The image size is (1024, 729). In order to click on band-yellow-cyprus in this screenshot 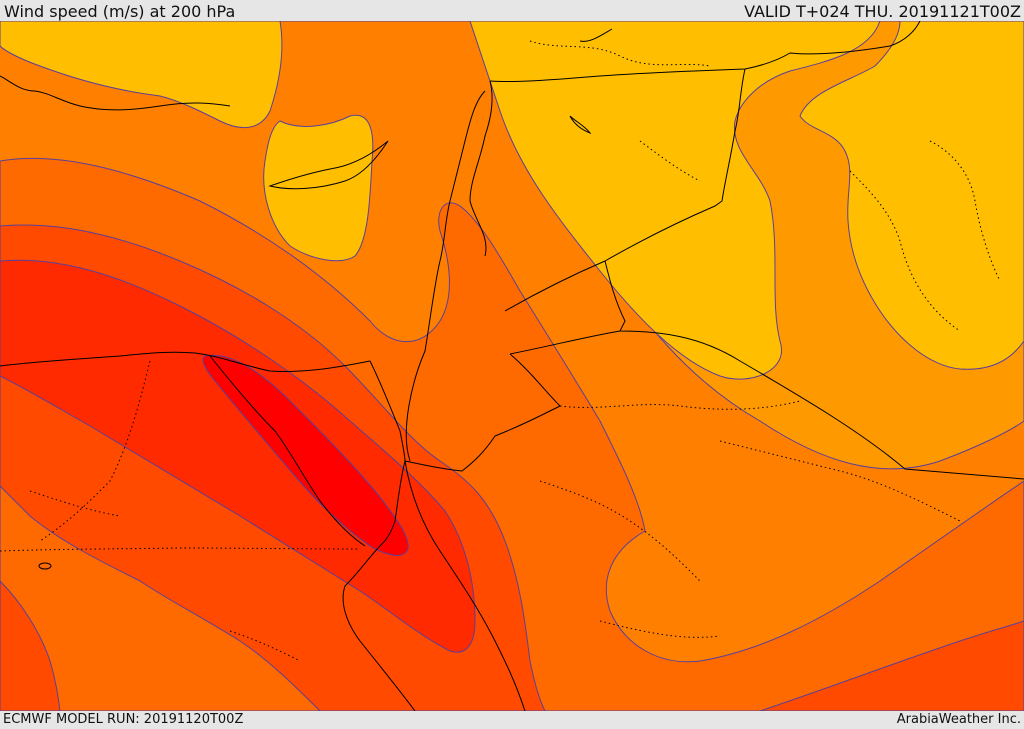, I will do `click(318, 188)`.